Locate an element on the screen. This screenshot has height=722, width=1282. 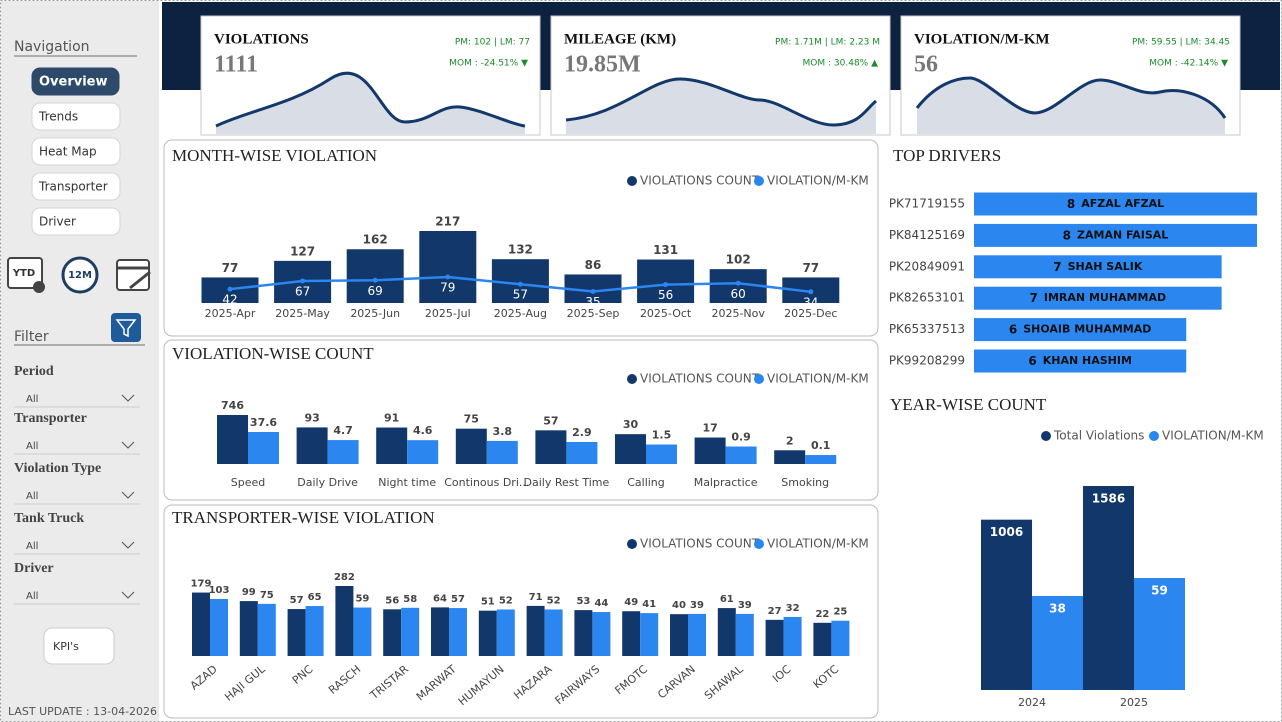
driver-name: AFZAL AFZAL is located at coordinates (1122, 203).